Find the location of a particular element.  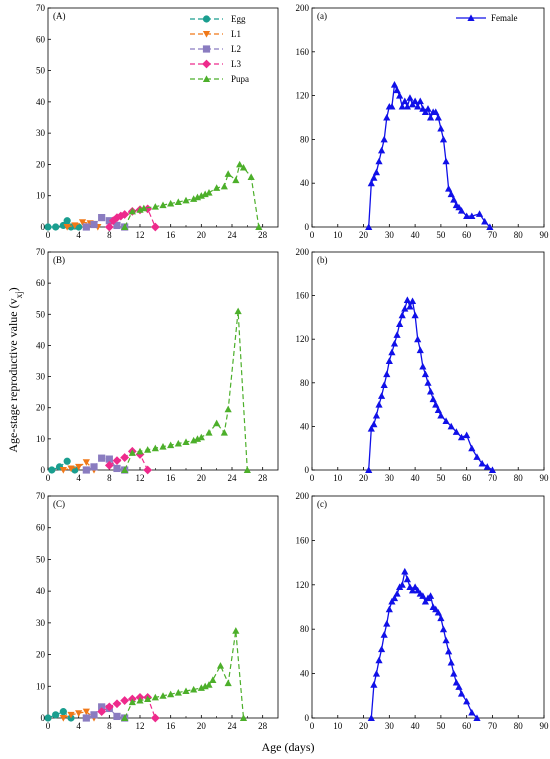

y-tick-label: 20 is located at coordinates (41, 164).